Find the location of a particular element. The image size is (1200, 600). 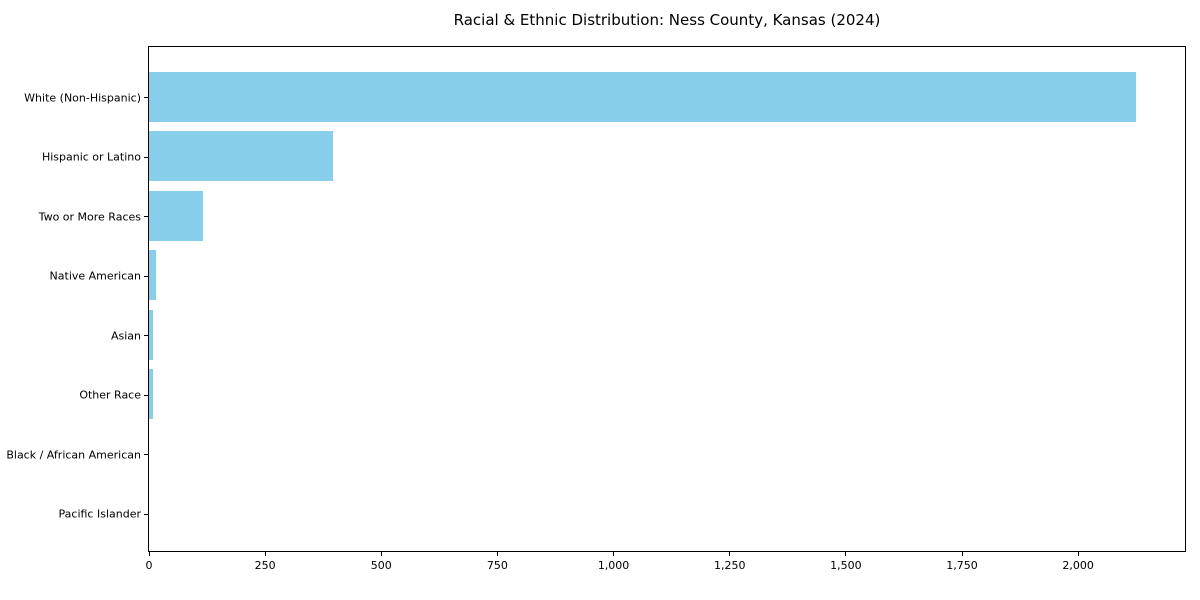

y-tick-label: Black / African American is located at coordinates (73, 454).